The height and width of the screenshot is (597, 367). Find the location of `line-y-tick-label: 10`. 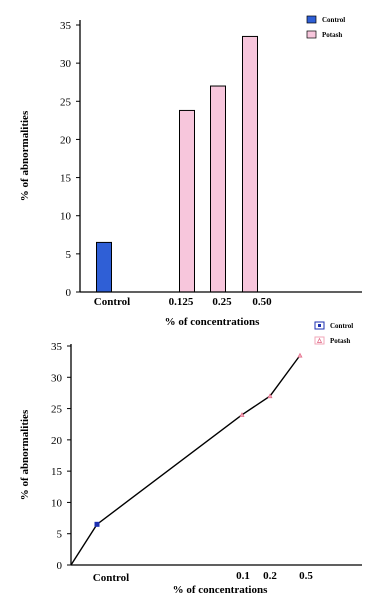

line-y-tick-label: 10 is located at coordinates (57, 503).